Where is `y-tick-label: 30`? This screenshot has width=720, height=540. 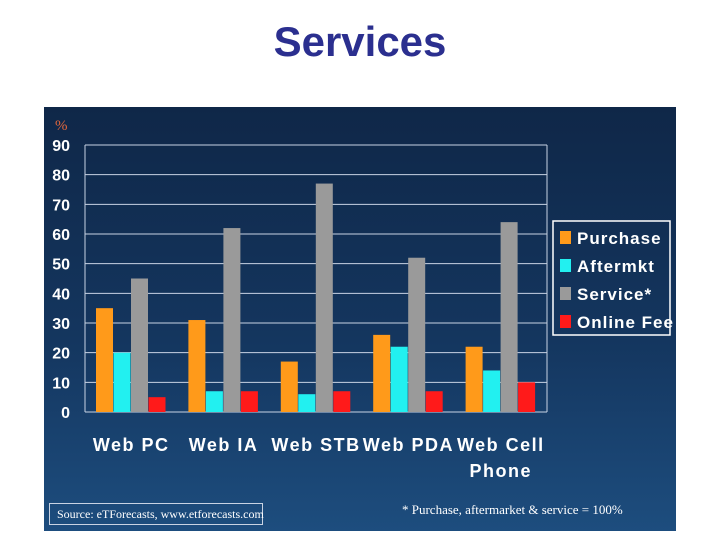 y-tick-label: 30 is located at coordinates (61, 324).